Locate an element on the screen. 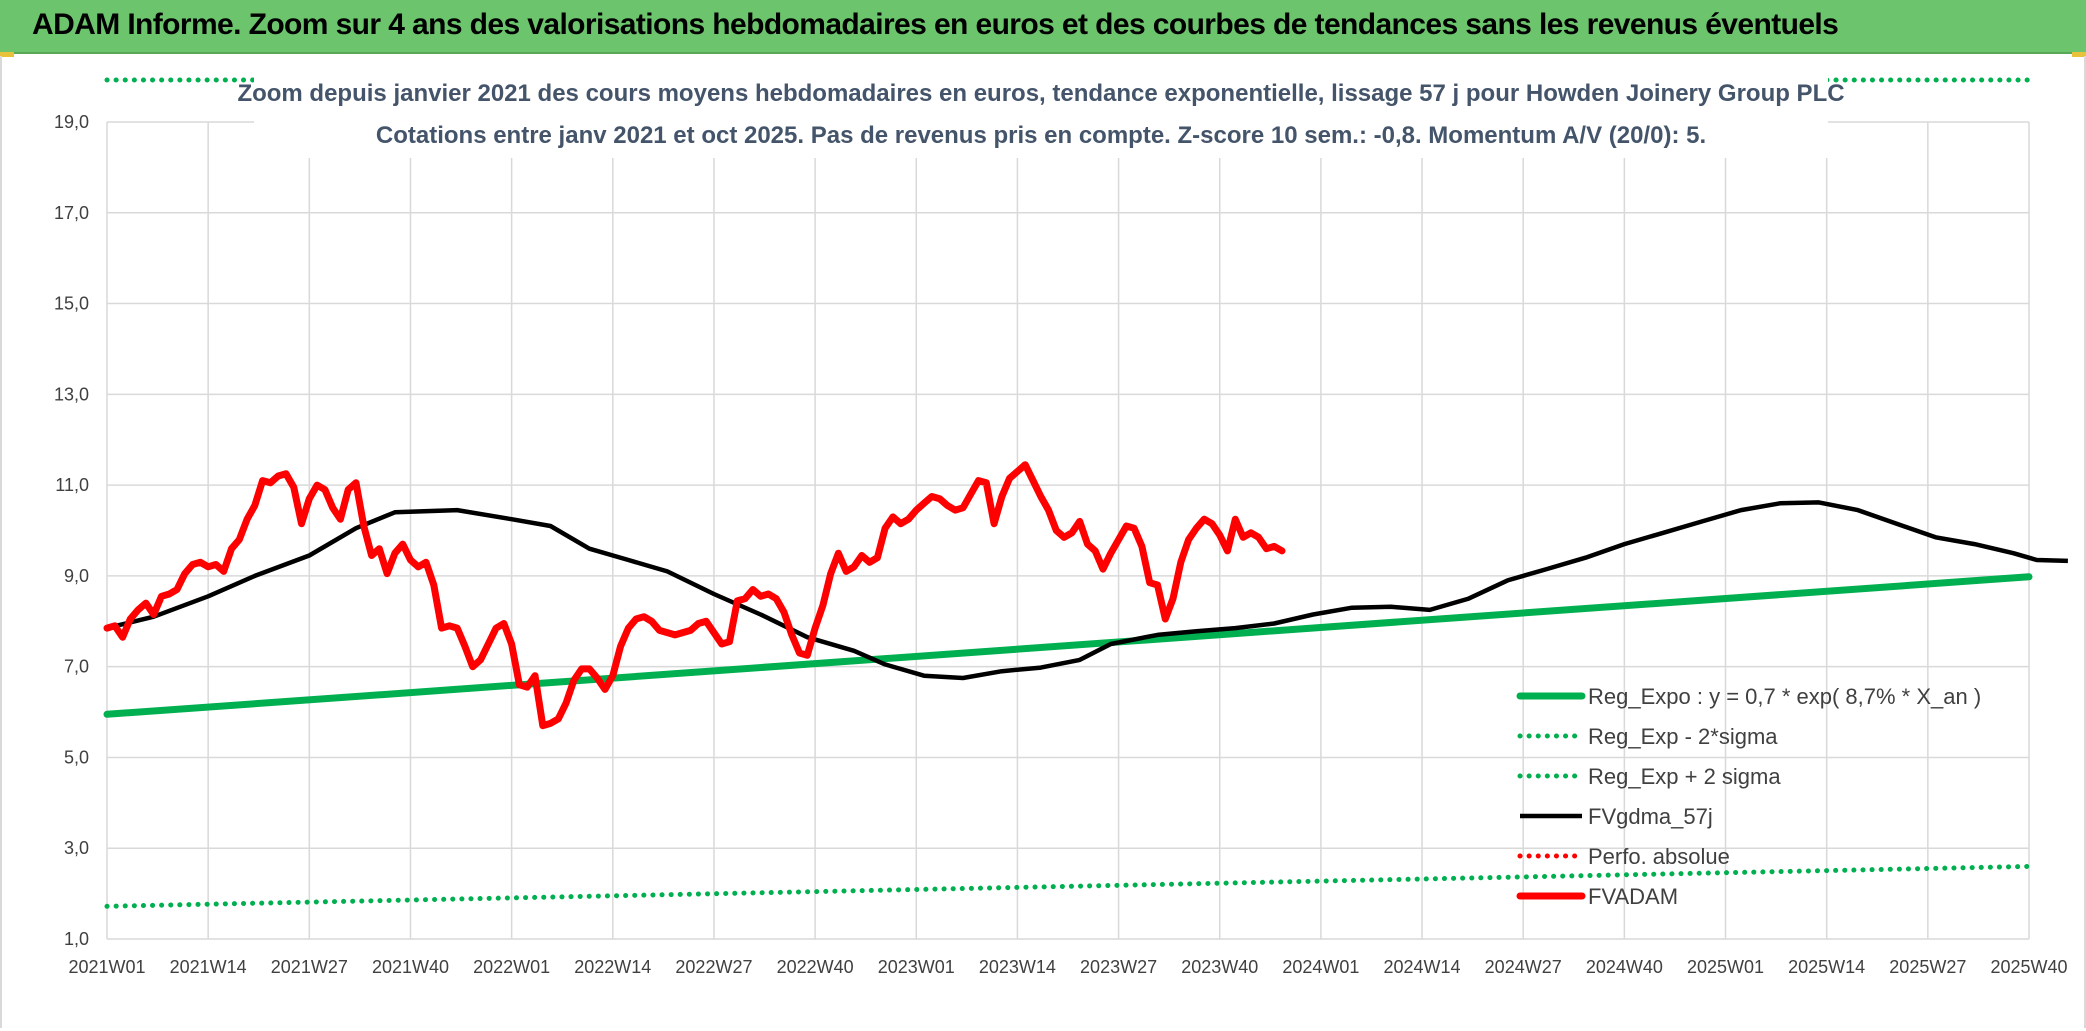 The image size is (2086, 1031). legend-label: Reg_Expo : y = 0,7 * exp( 8,7% * X_an ) is located at coordinates (1784, 696).